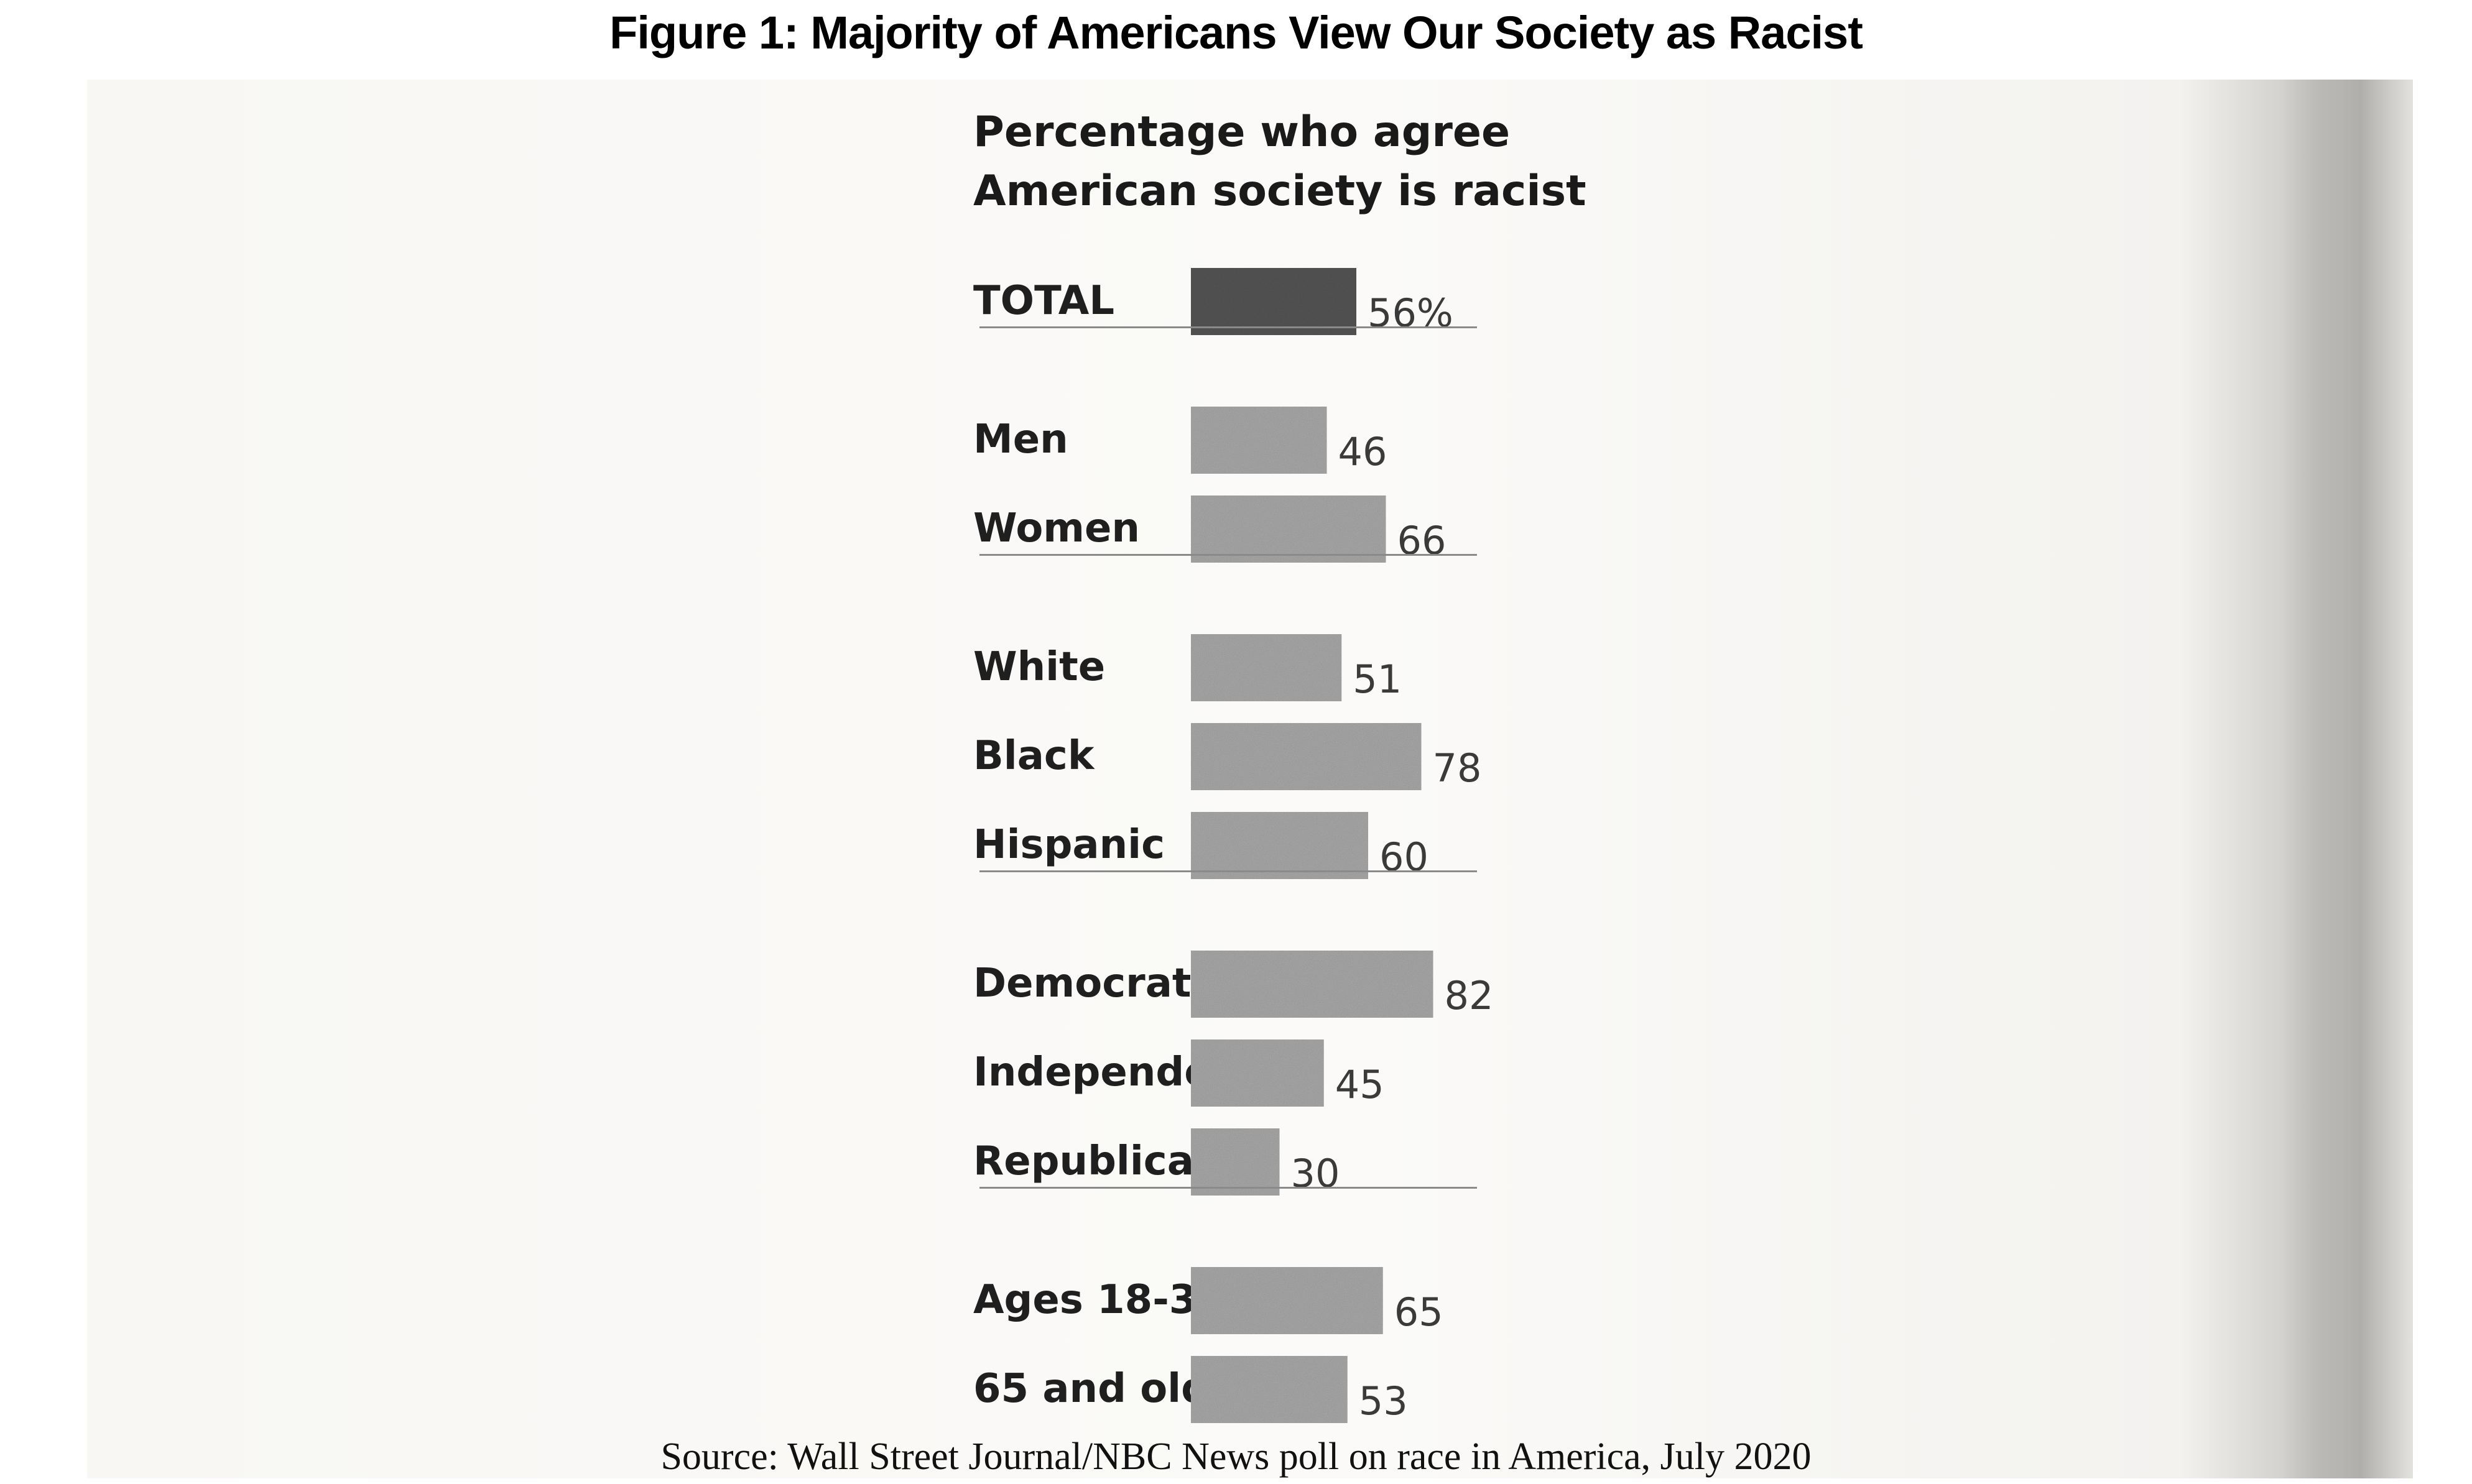 The height and width of the screenshot is (1484, 2472). What do you see at coordinates (1312, 984) in the screenshot?
I see `bar-democrats` at bounding box center [1312, 984].